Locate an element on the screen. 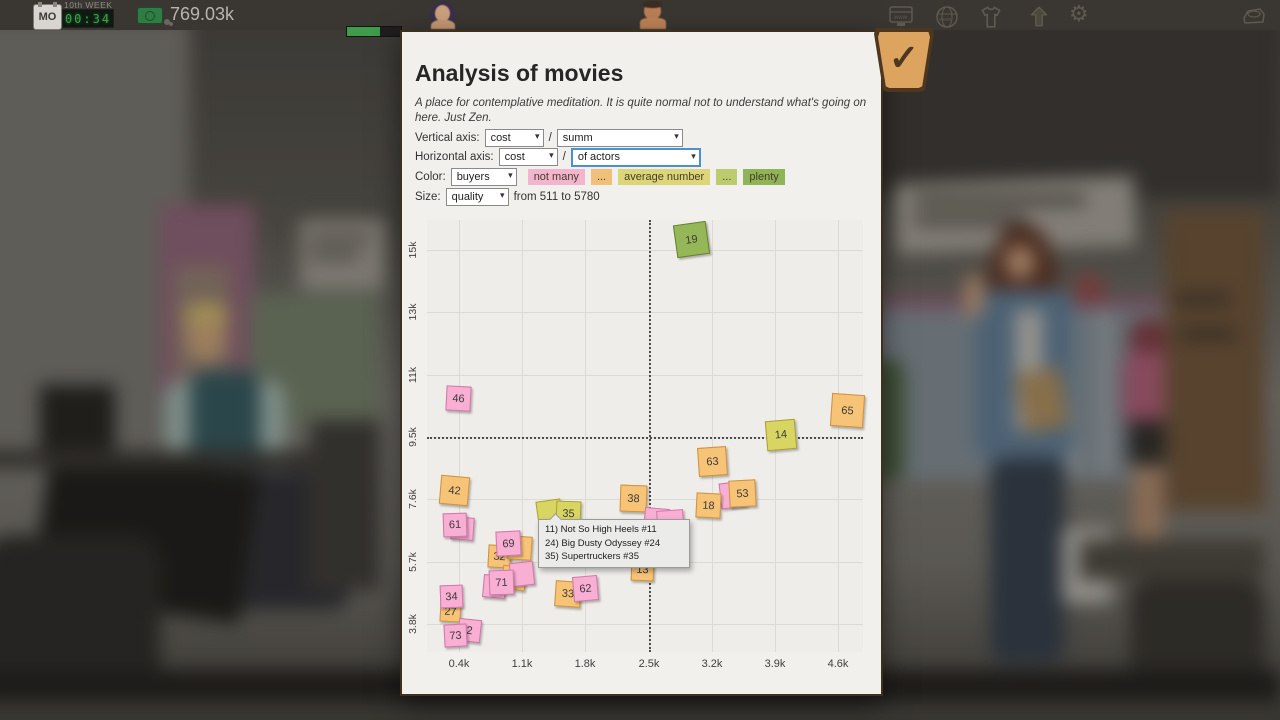 This screenshot has width=1280, height=720. movie-note: 46 is located at coordinates (458, 398).